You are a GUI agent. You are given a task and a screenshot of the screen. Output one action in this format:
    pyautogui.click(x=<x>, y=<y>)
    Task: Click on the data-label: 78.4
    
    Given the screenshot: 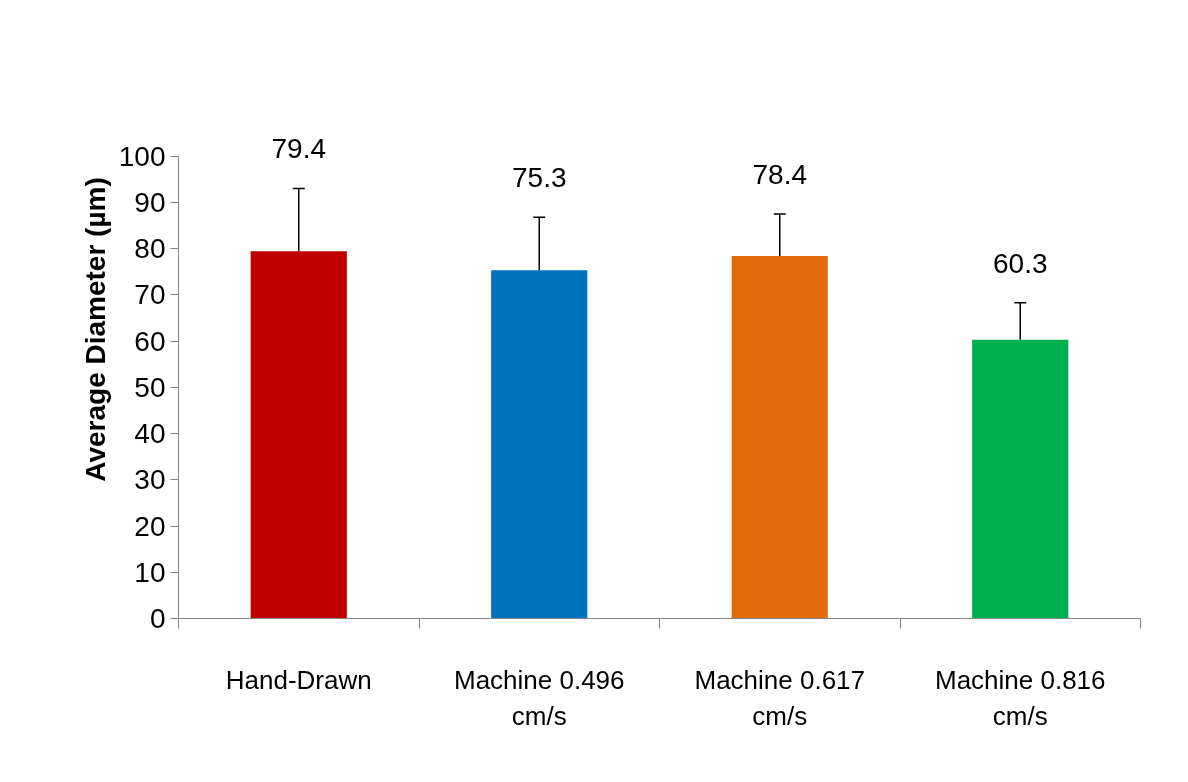 What is the action you would take?
    pyautogui.click(x=779, y=174)
    